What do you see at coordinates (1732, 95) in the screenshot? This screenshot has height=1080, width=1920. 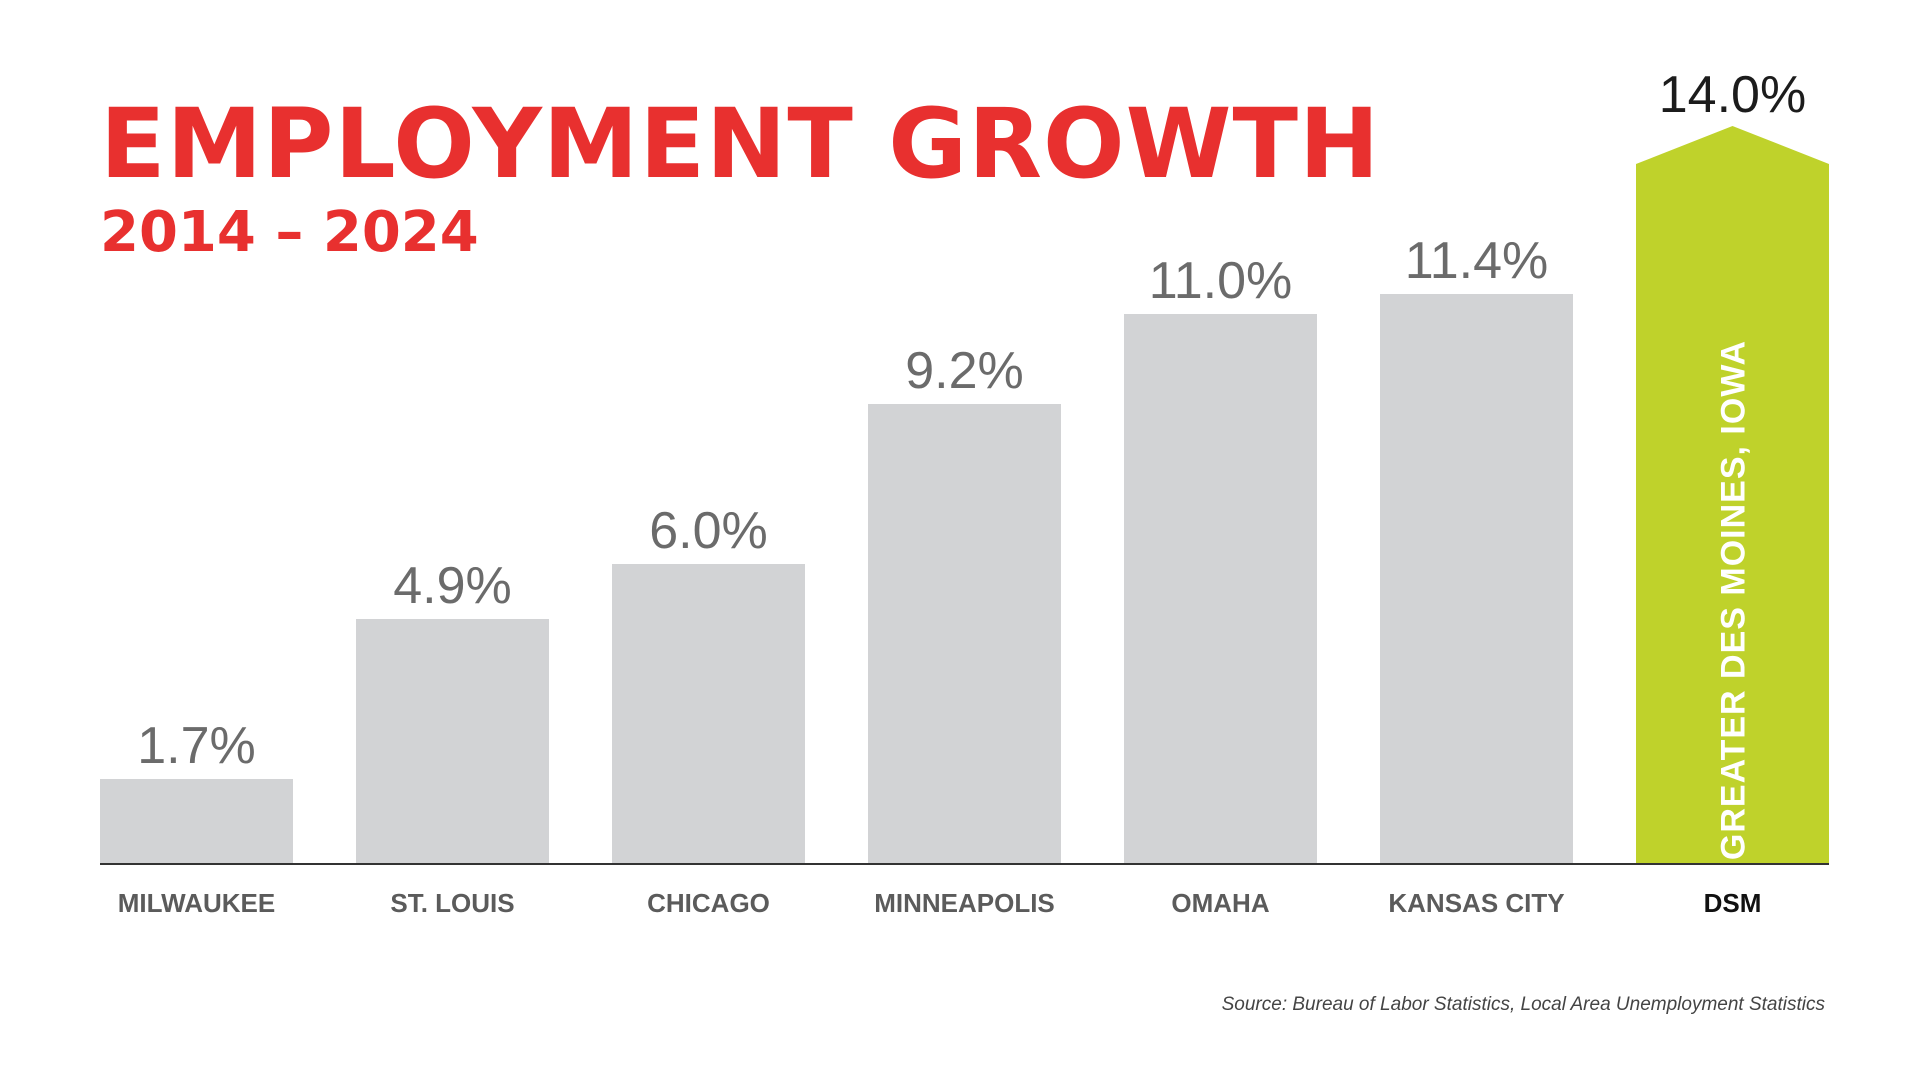 I see `value-label-dsm: 14.0%` at bounding box center [1732, 95].